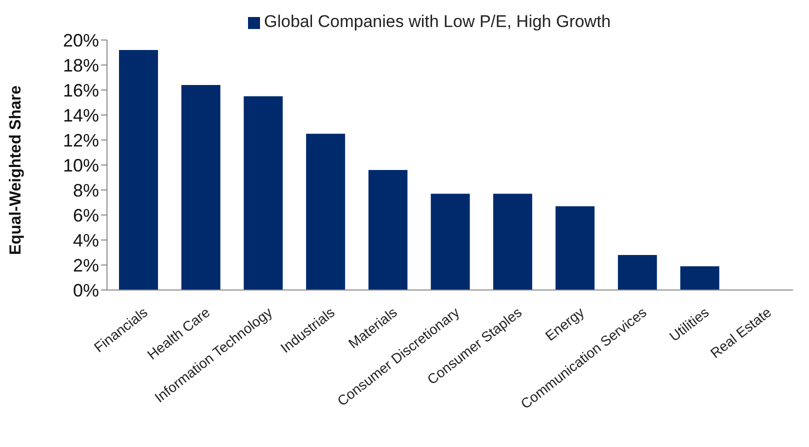  Describe the element at coordinates (80, 90) in the screenshot. I see `y-tick-label: 16%` at that location.